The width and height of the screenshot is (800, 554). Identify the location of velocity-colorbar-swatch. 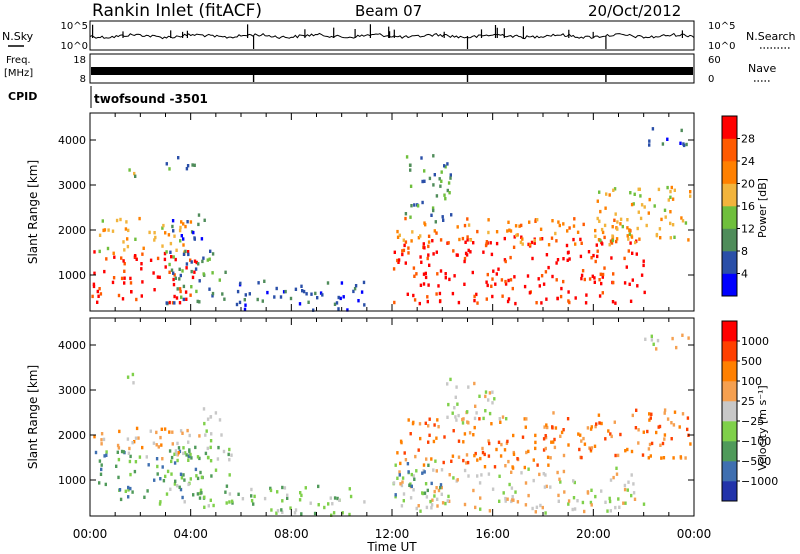
(729, 331).